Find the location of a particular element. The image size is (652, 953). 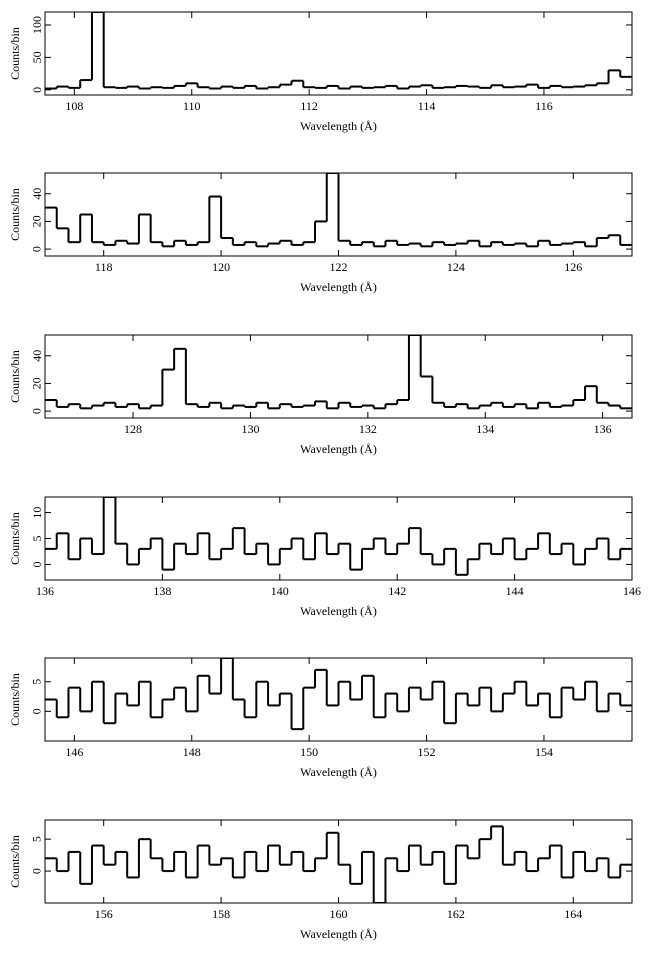

x-tick-label: 144 is located at coordinates (515, 591).